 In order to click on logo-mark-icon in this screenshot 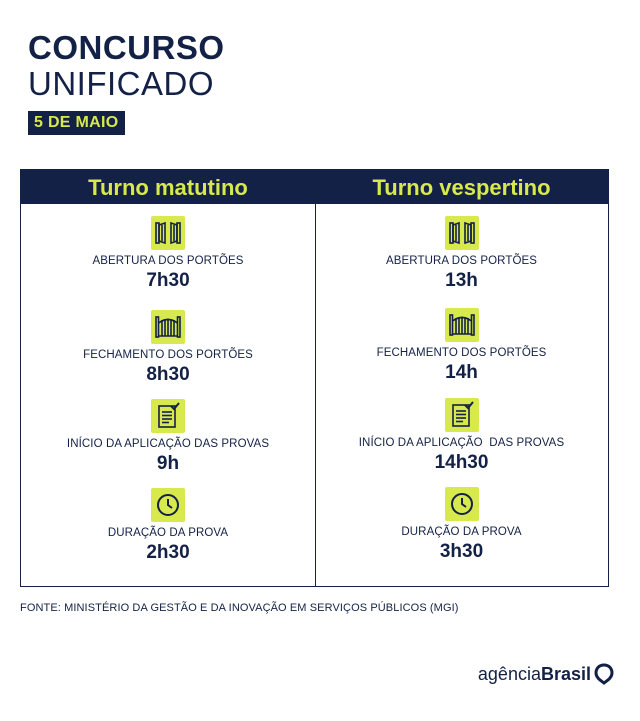, I will do `click(604, 674)`.